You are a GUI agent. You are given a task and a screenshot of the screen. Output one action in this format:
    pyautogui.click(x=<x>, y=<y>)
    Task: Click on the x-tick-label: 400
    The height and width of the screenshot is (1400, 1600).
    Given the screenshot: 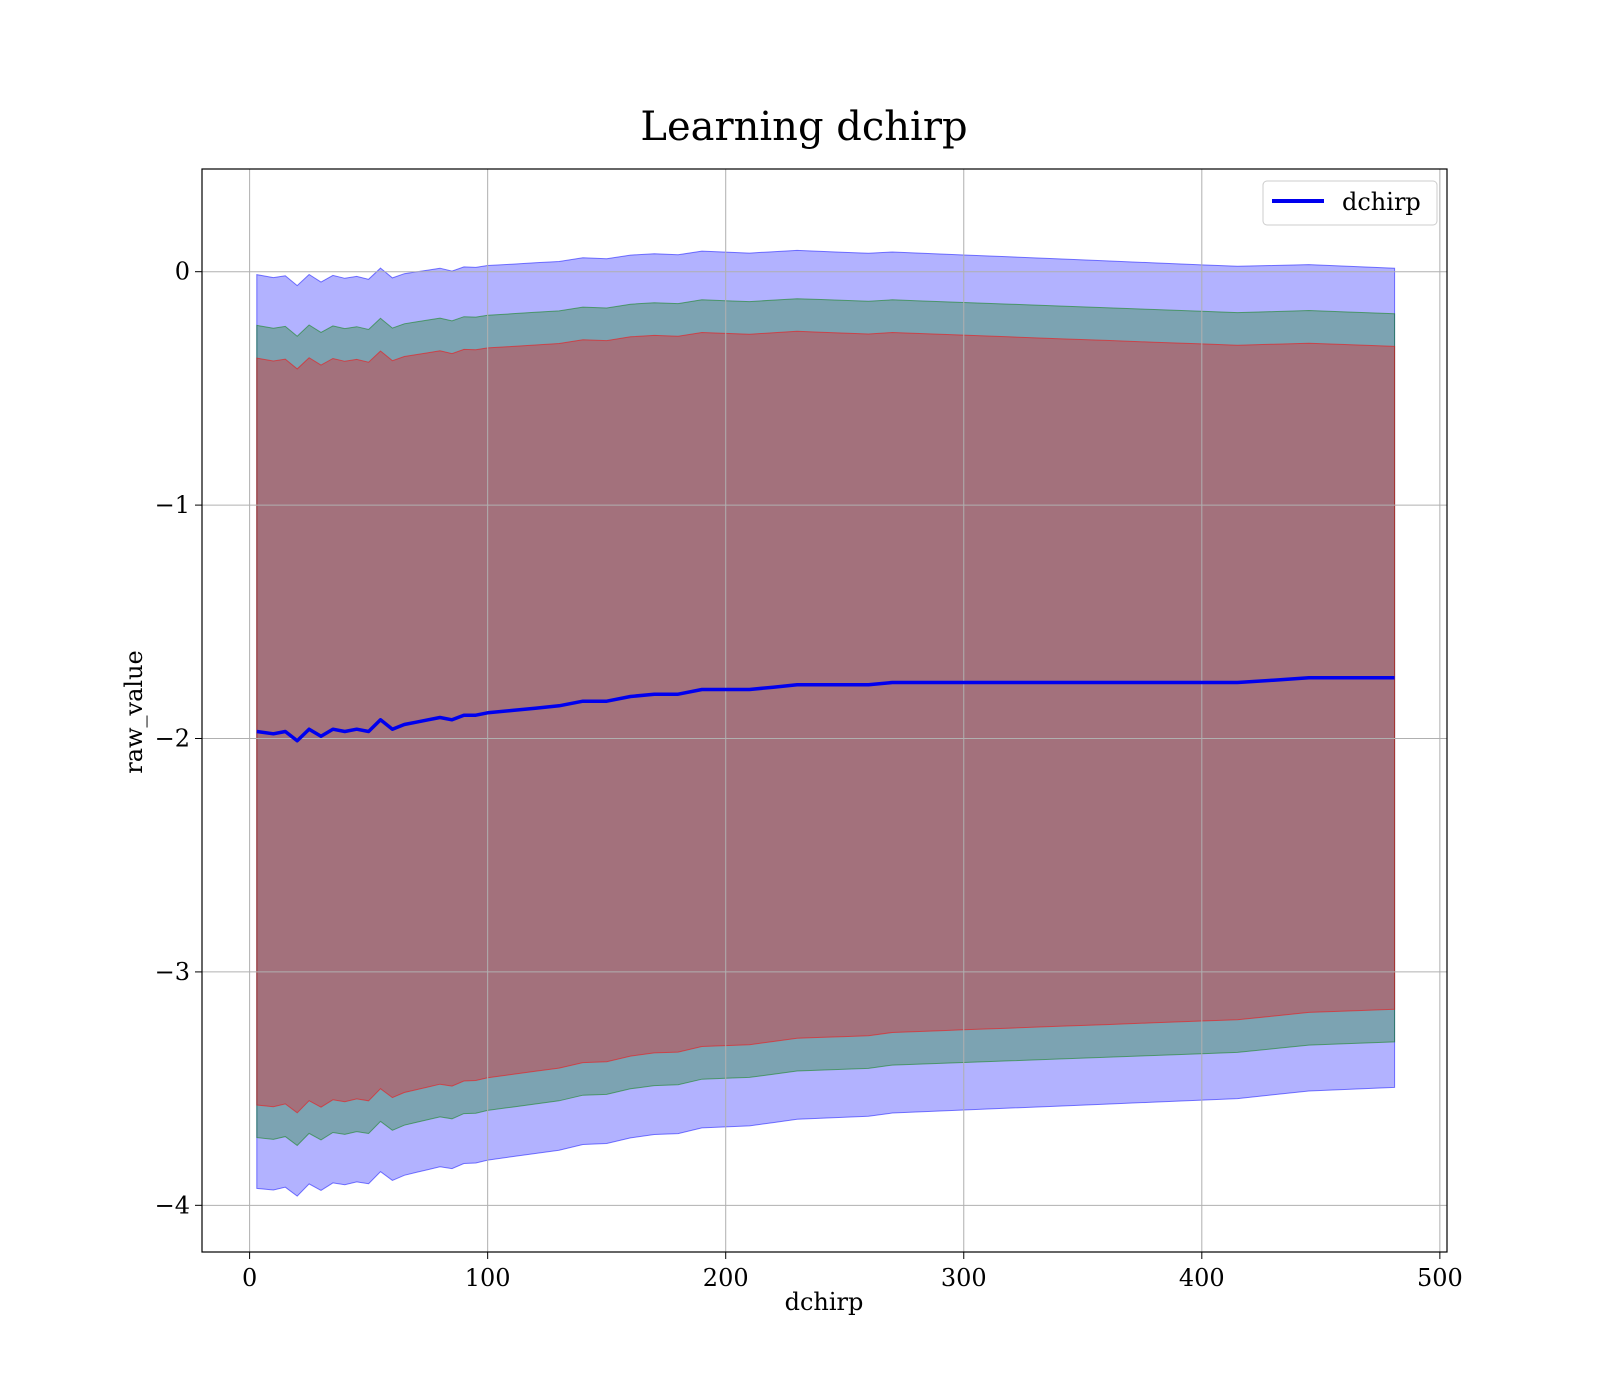 What is the action you would take?
    pyautogui.click(x=1202, y=1278)
    